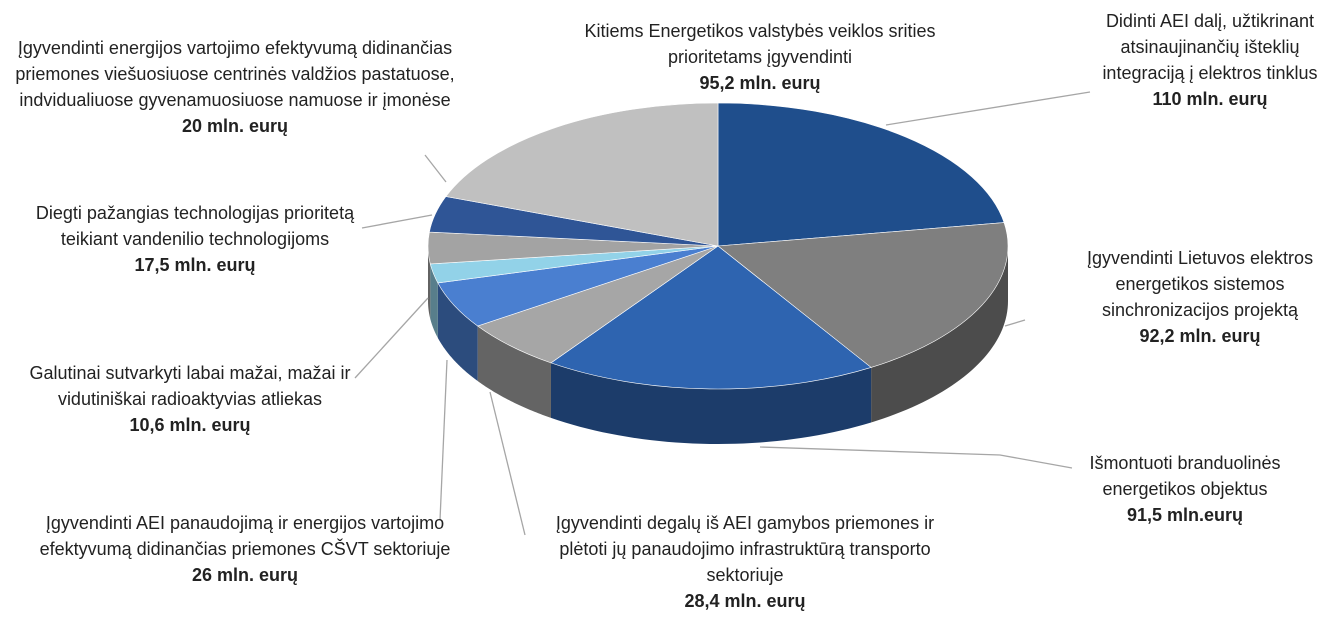 The image size is (1337, 623). What do you see at coordinates (245, 575) in the screenshot?
I see `value-label: 26 mln. eurų` at bounding box center [245, 575].